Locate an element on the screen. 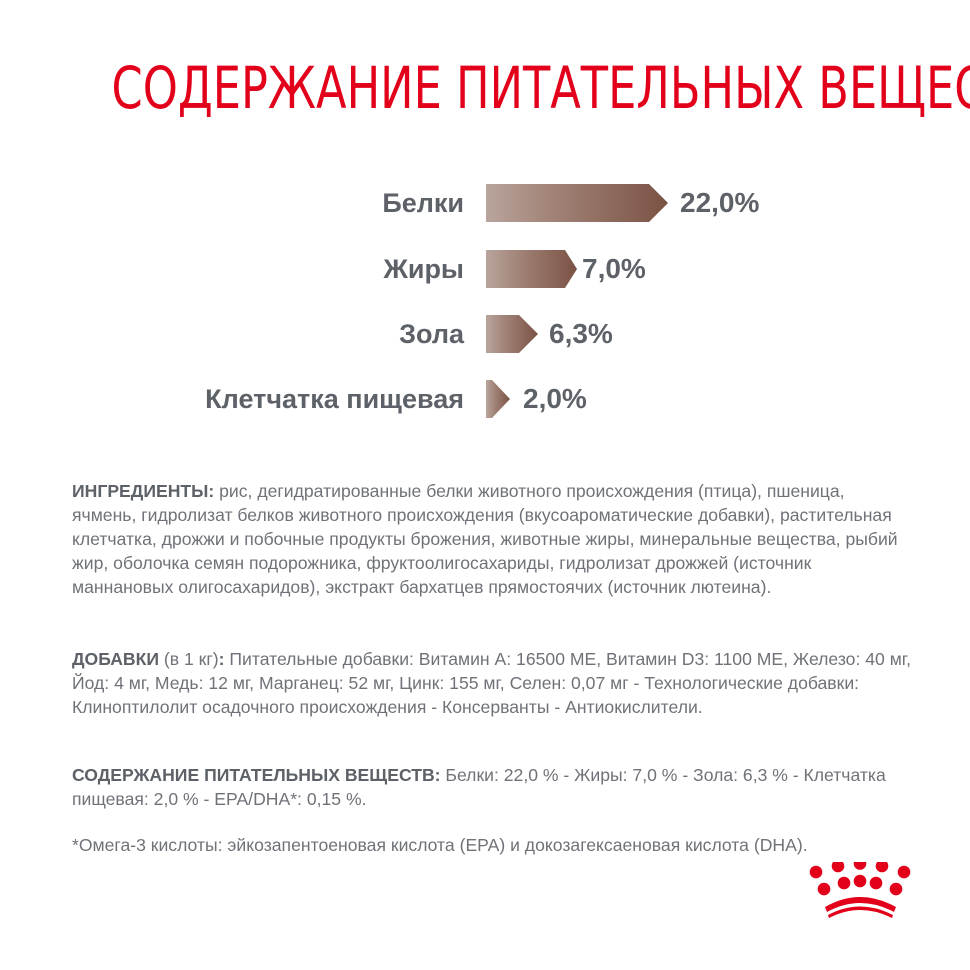  chart-label: Белки is located at coordinates (423, 203).